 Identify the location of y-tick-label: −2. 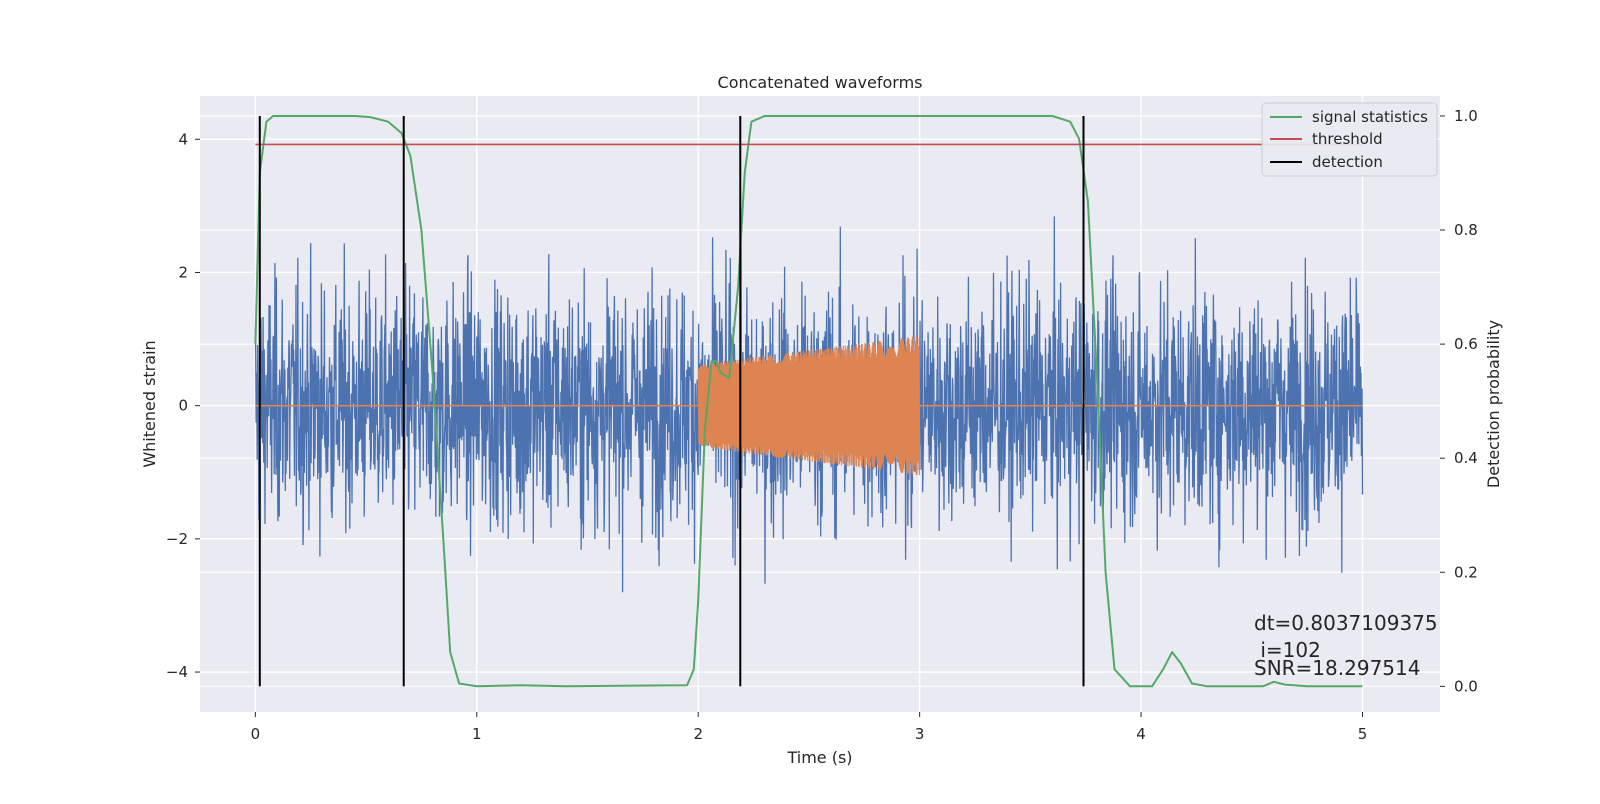
(177, 539).